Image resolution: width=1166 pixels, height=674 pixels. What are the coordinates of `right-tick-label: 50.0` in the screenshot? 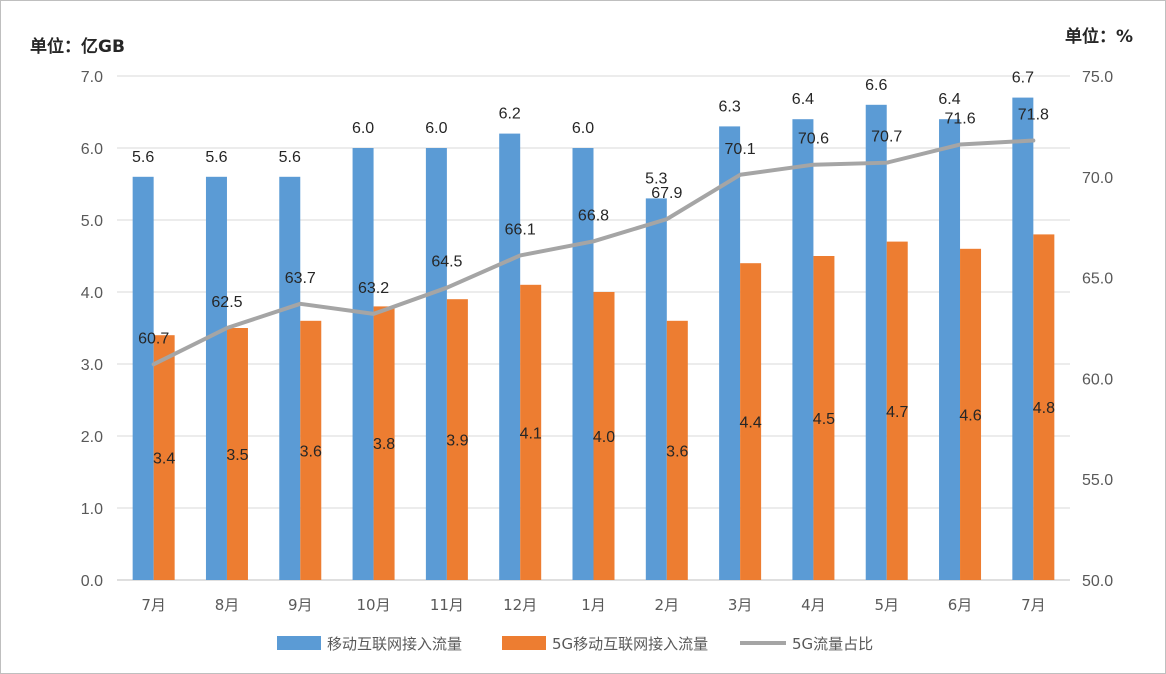 It's located at (1097, 581).